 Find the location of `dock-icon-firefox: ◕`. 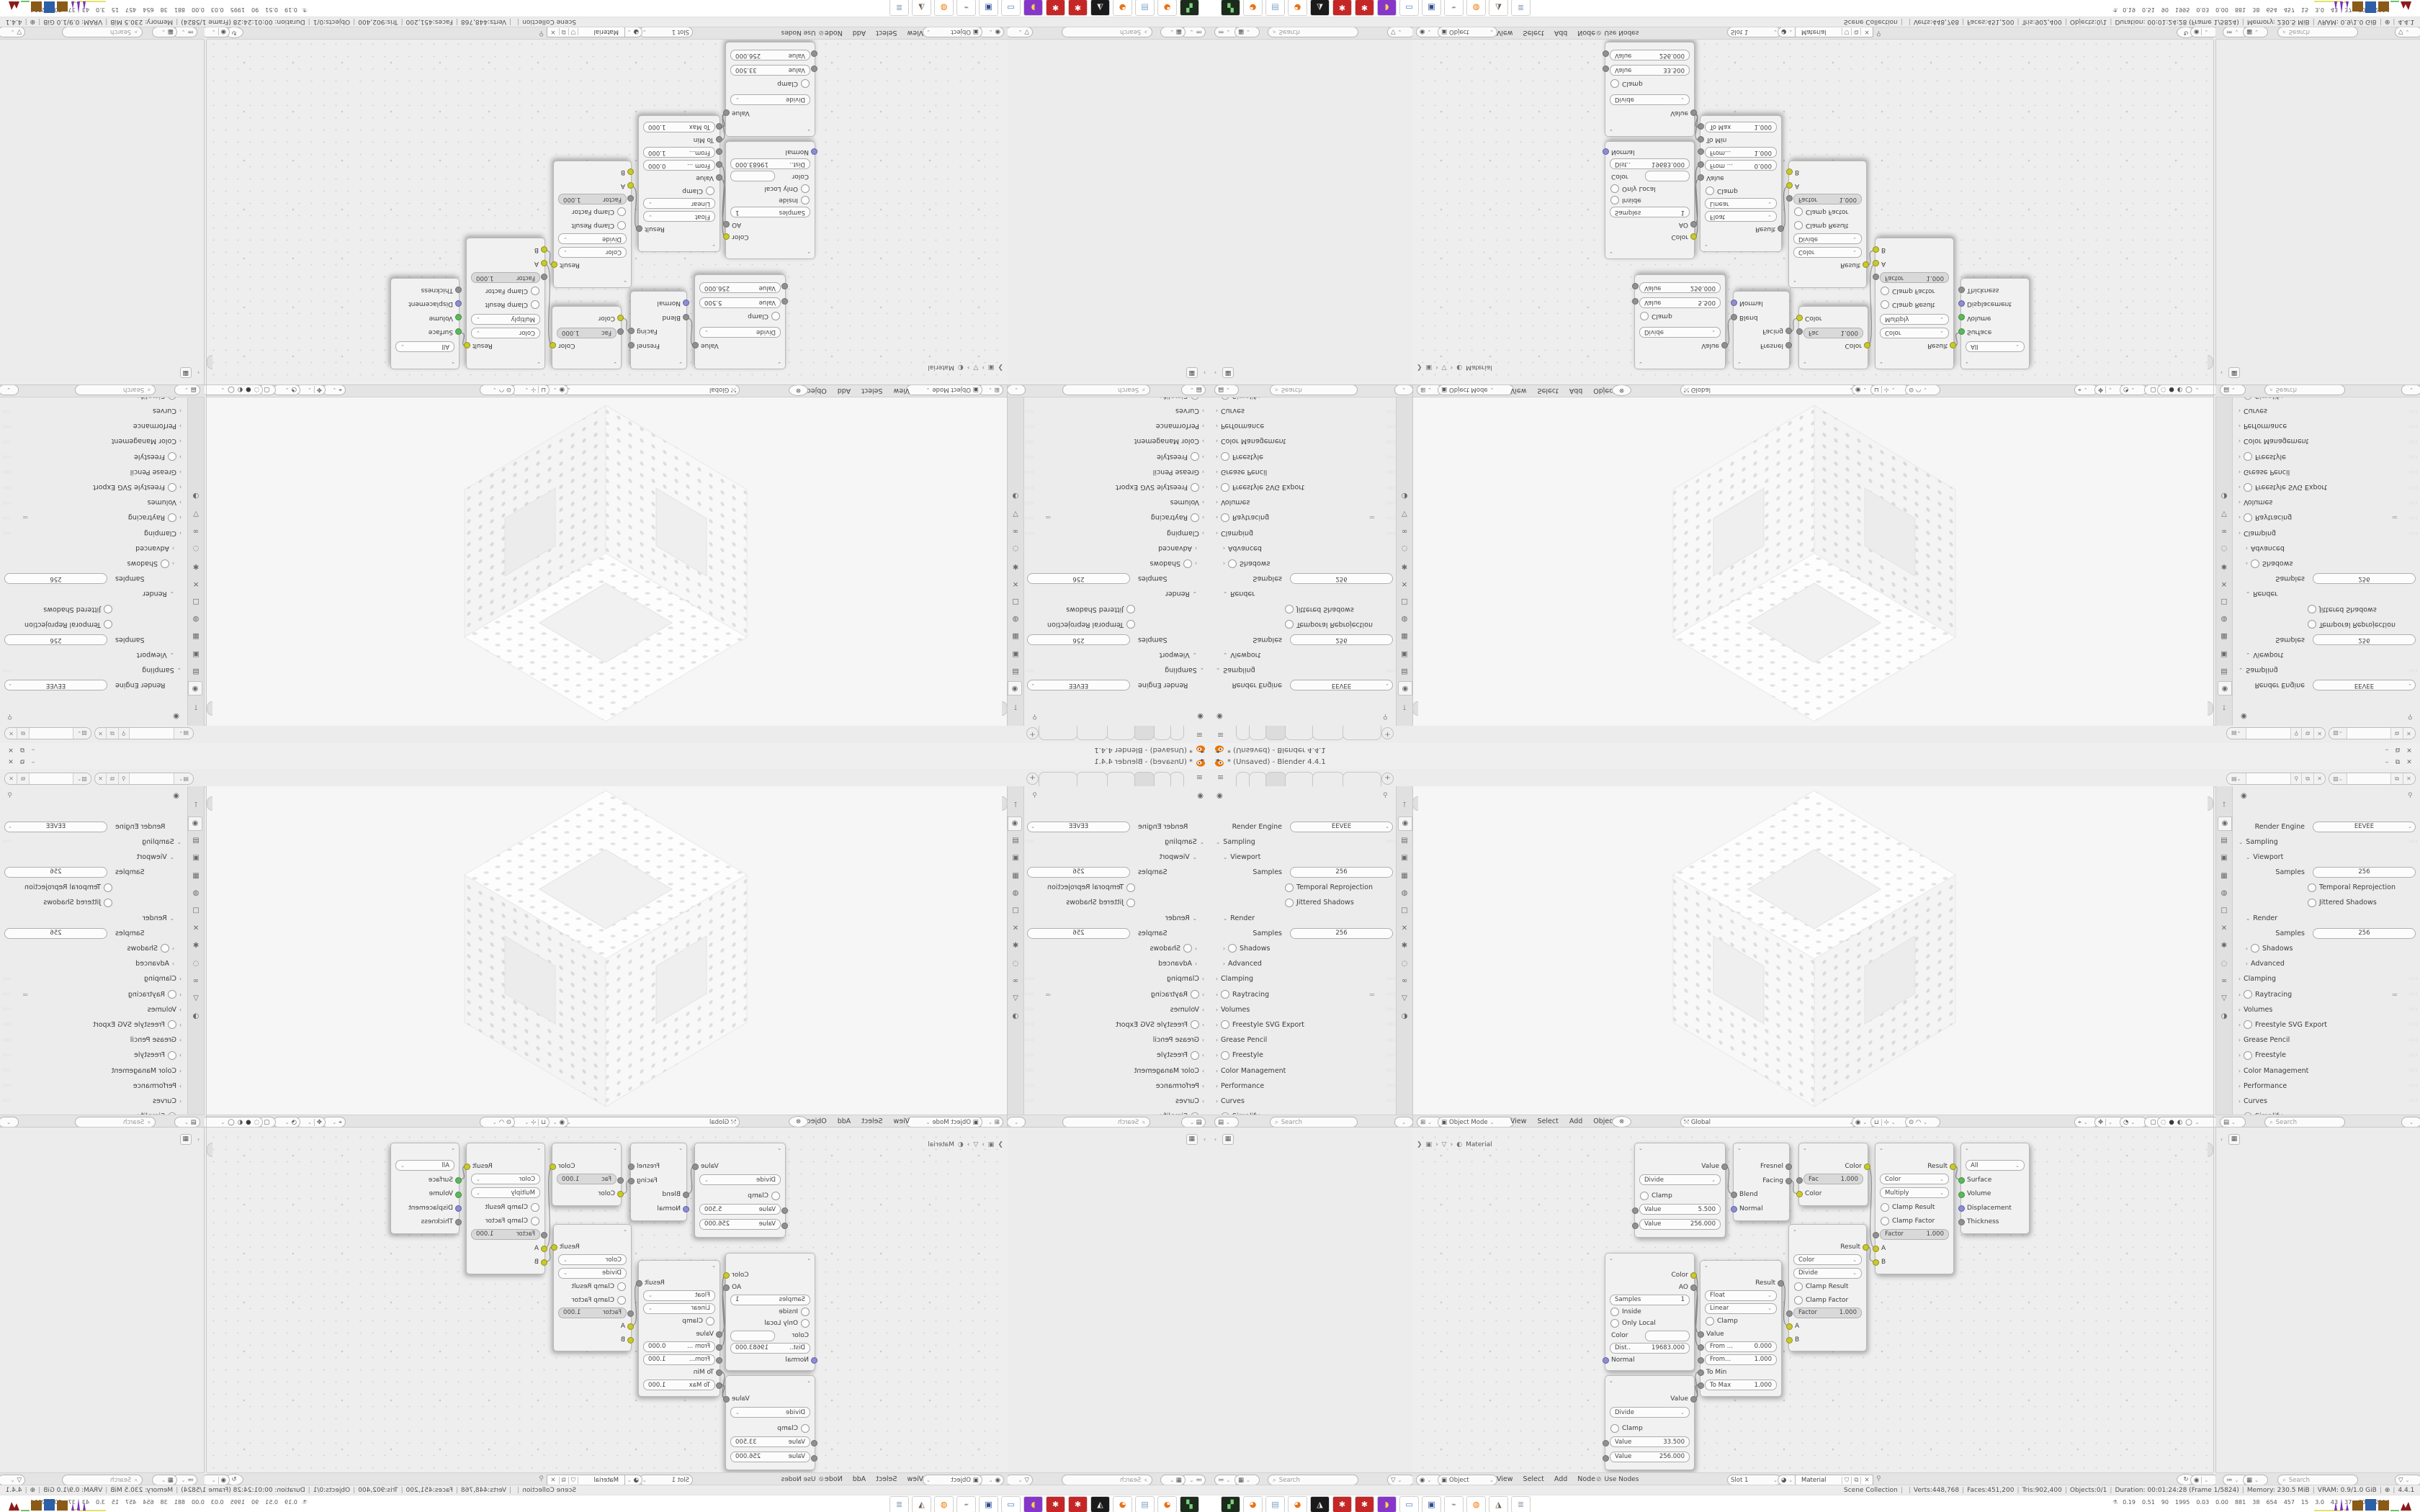

dock-icon-firefox: ◕ is located at coordinates (1253, 8).